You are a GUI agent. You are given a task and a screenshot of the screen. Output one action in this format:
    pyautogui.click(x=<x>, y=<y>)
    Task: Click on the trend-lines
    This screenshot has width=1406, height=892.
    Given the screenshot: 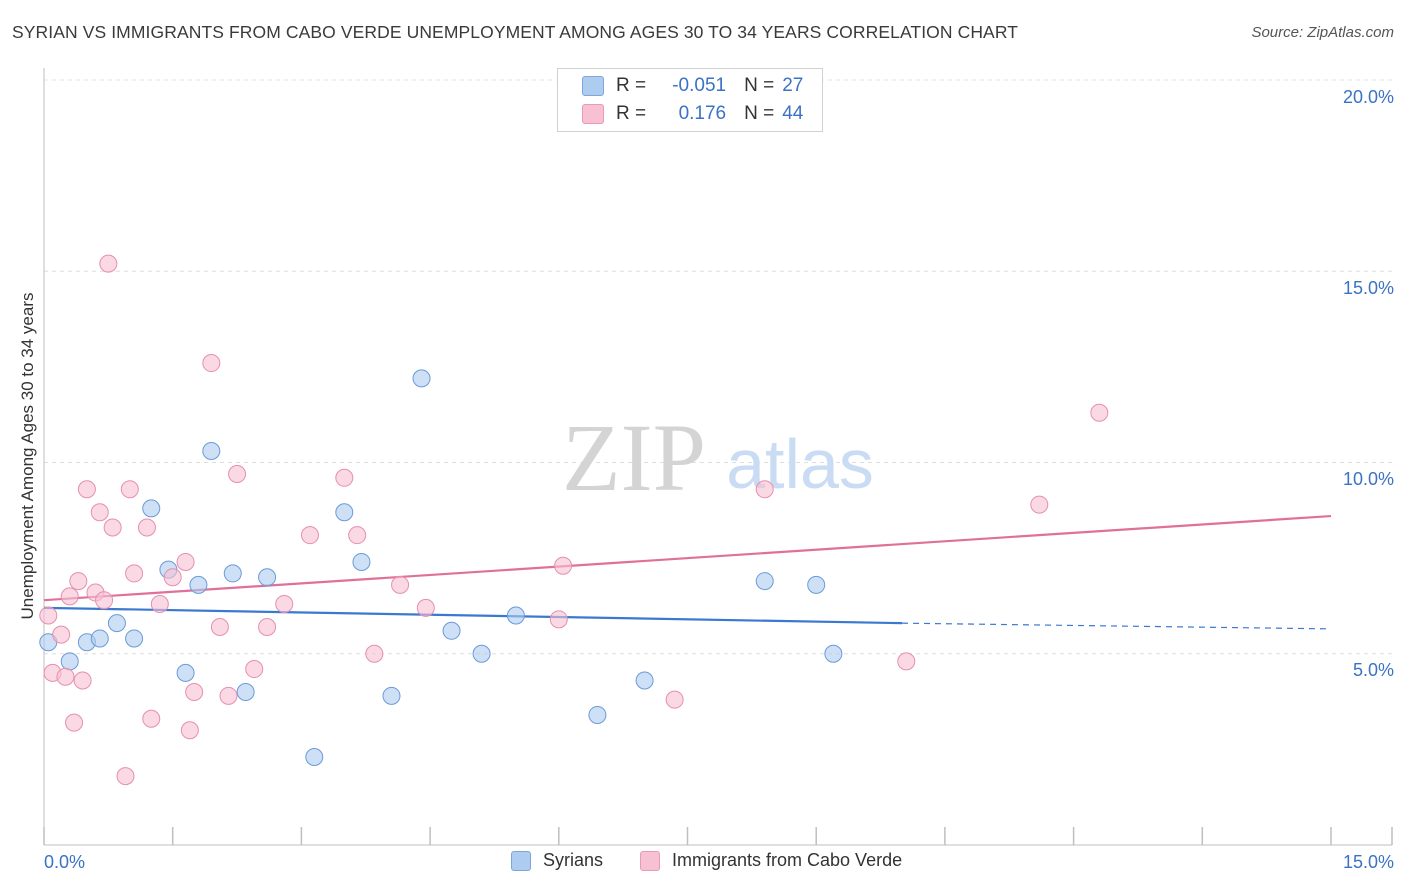 What is the action you would take?
    pyautogui.click(x=687, y=572)
    